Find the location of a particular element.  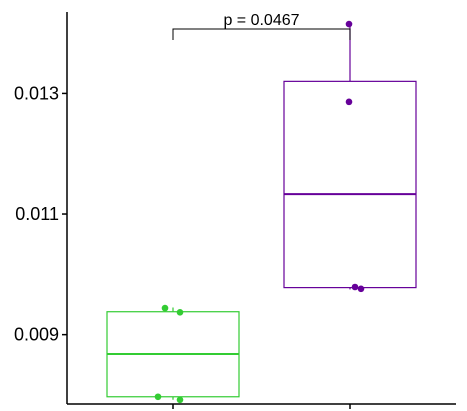

p-value-label: p = 0.0467 is located at coordinates (261, 20).